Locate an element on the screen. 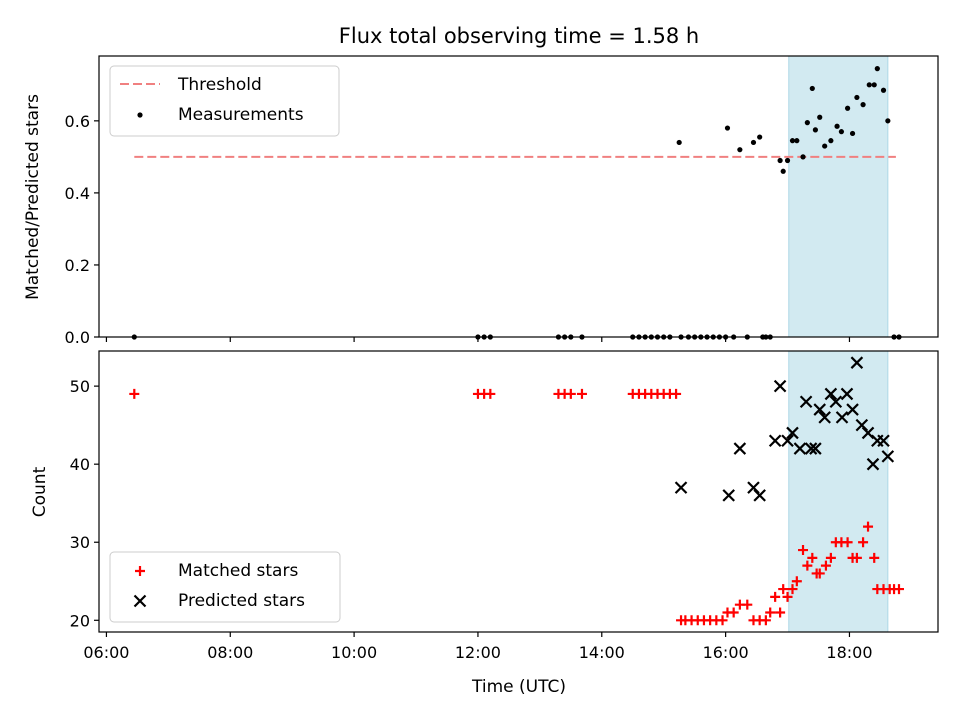 The image size is (960, 720). ratio-panel-y-axis-label: Matched/Predicted stars is located at coordinates (33, 197).